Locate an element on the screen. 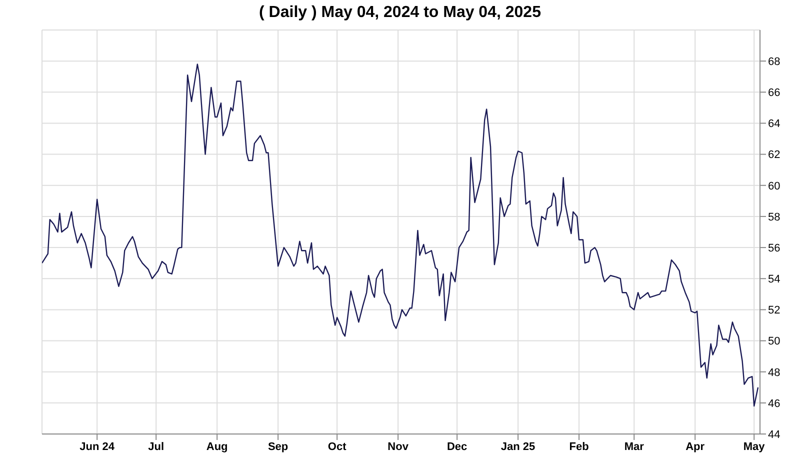 This screenshot has width=800, height=466. x-tick-label: Jun 24 is located at coordinates (98, 446).